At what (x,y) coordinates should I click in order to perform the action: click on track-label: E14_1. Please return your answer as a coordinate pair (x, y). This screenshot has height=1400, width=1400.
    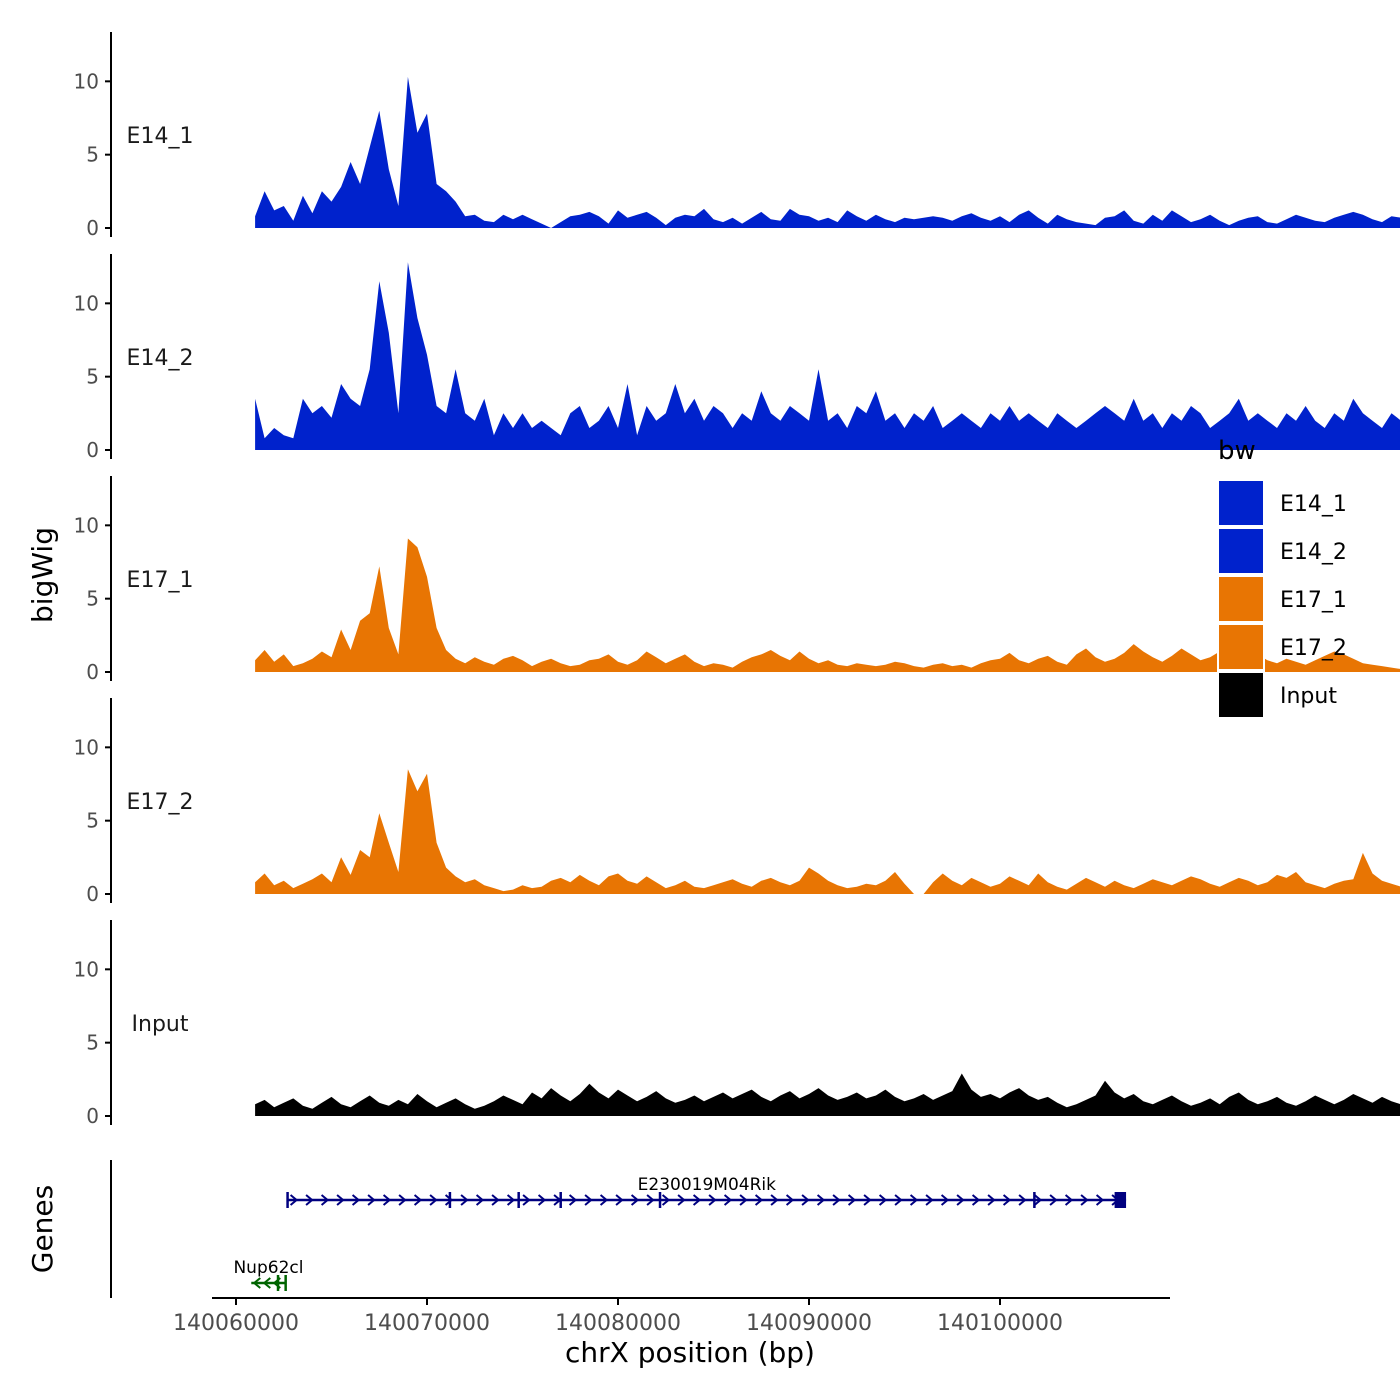
    Looking at the image, I should click on (160, 136).